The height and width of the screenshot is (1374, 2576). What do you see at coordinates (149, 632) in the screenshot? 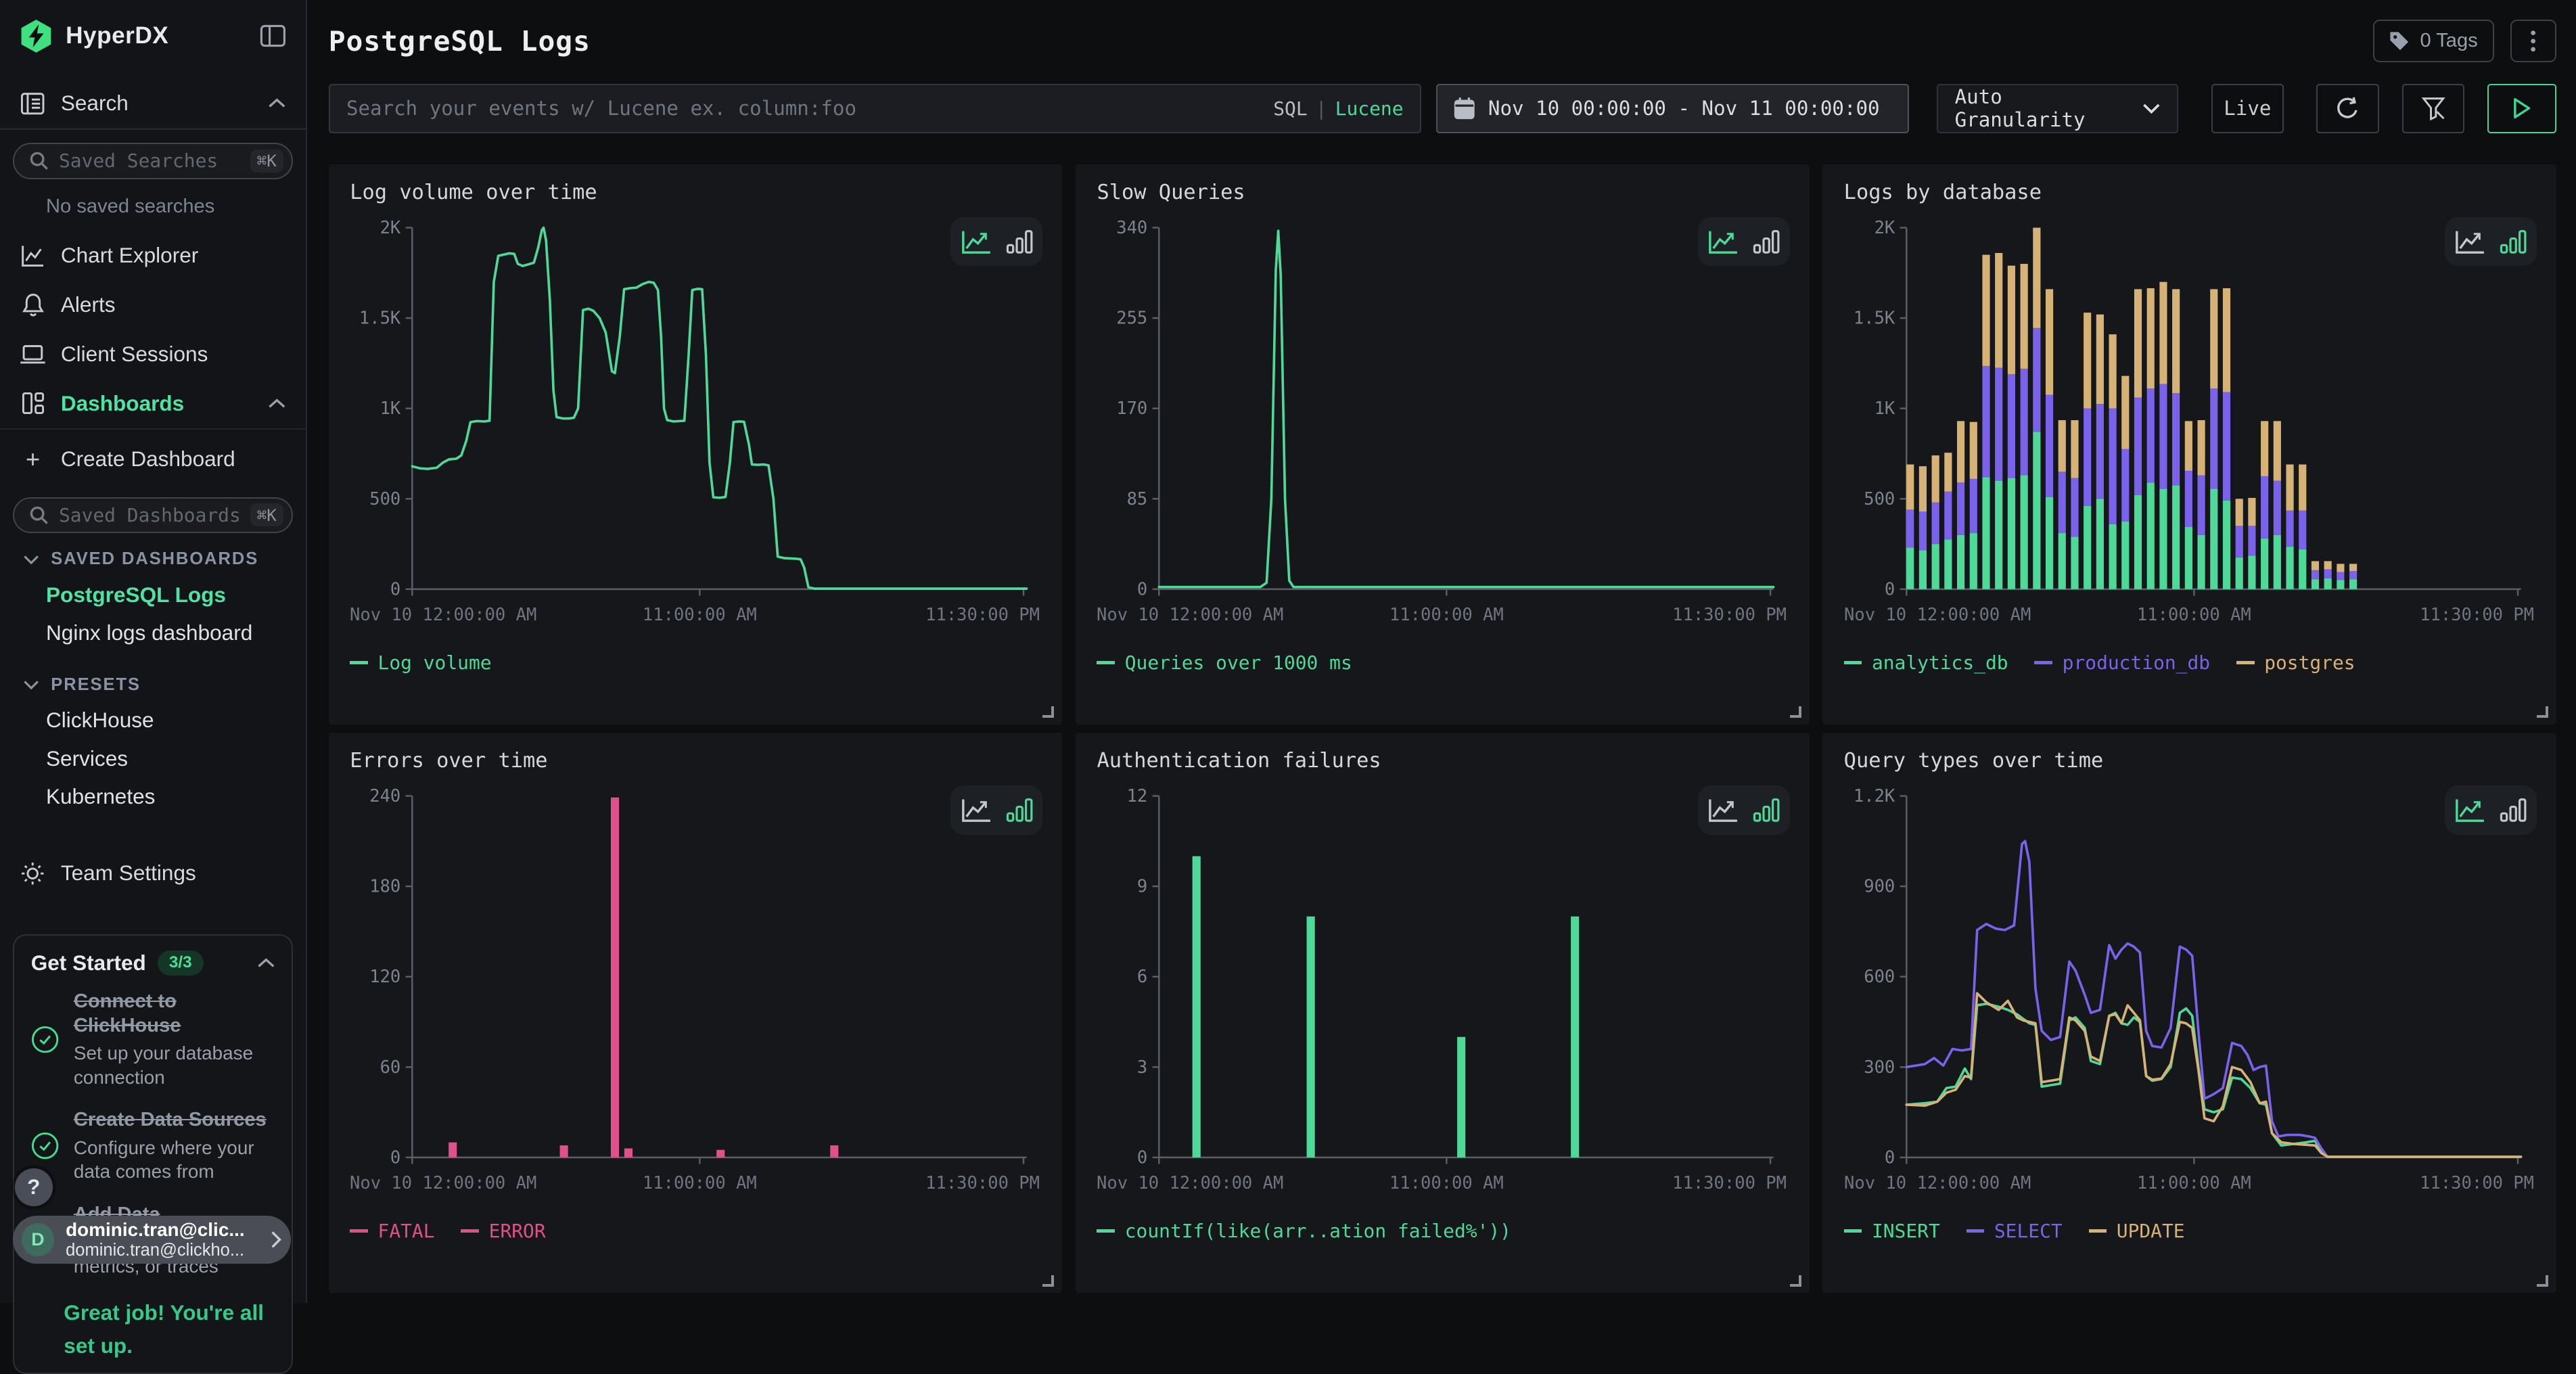
I see `sidebar-dashboard-nginx: Nginx logs dashboard` at bounding box center [149, 632].